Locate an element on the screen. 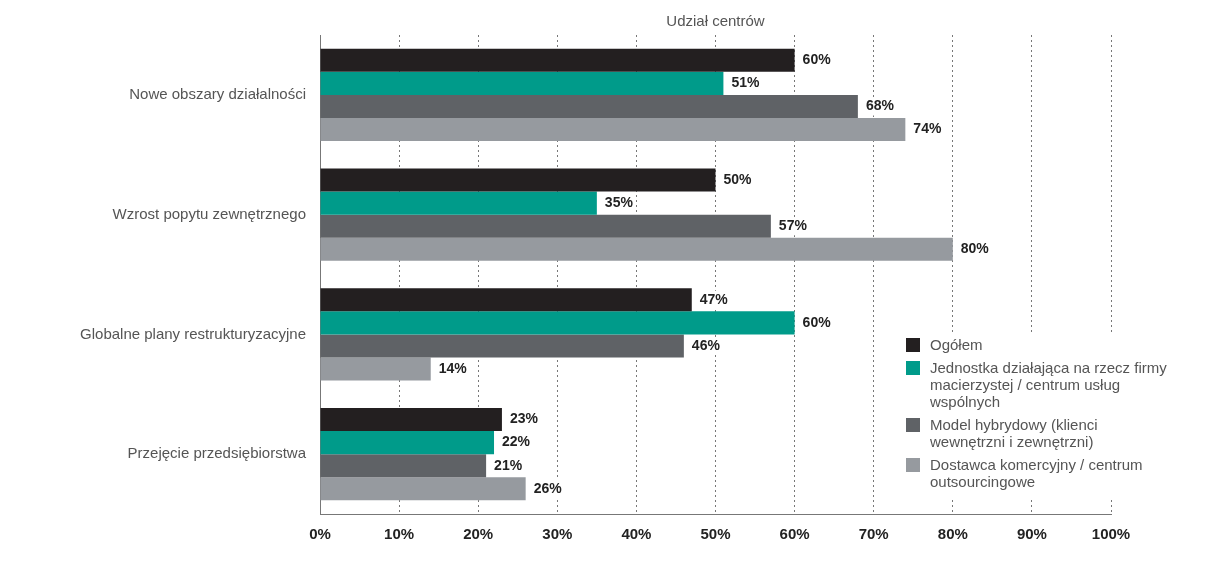  data-label: 57% is located at coordinates (793, 225).